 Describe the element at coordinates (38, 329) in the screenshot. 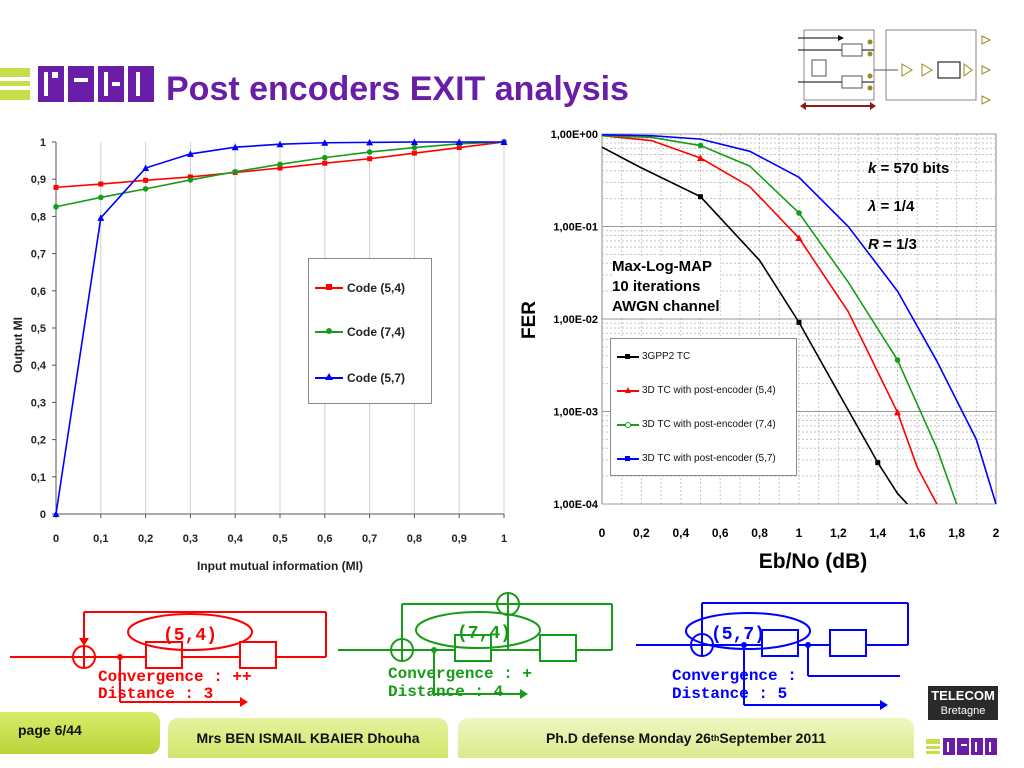

I see `exit-y-tick-label: 0,5` at that location.